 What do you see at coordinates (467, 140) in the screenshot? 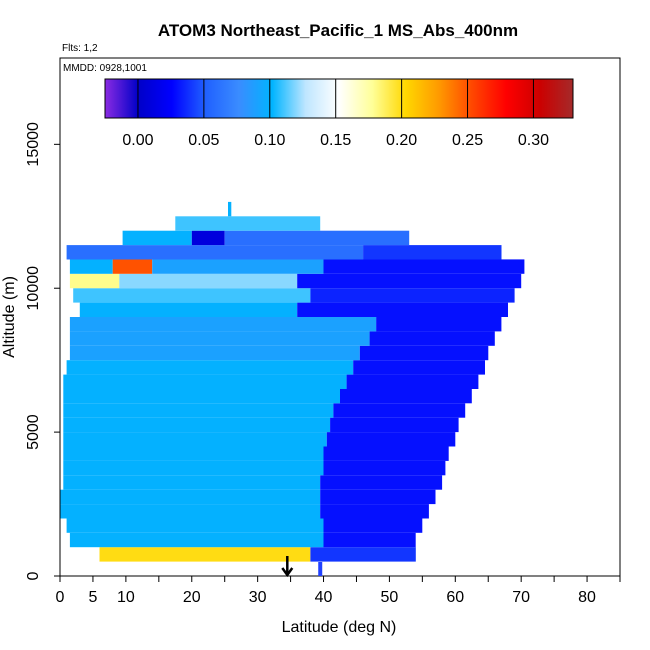
I see `colorbar-tick-label: 0.25` at bounding box center [467, 140].